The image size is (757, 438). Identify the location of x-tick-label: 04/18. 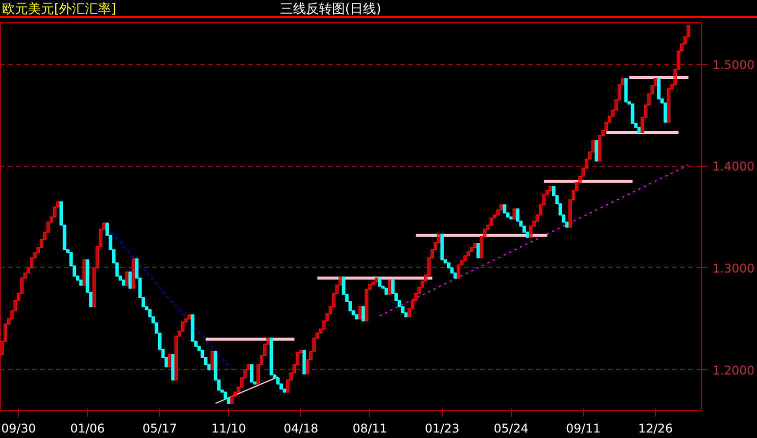
(301, 429).